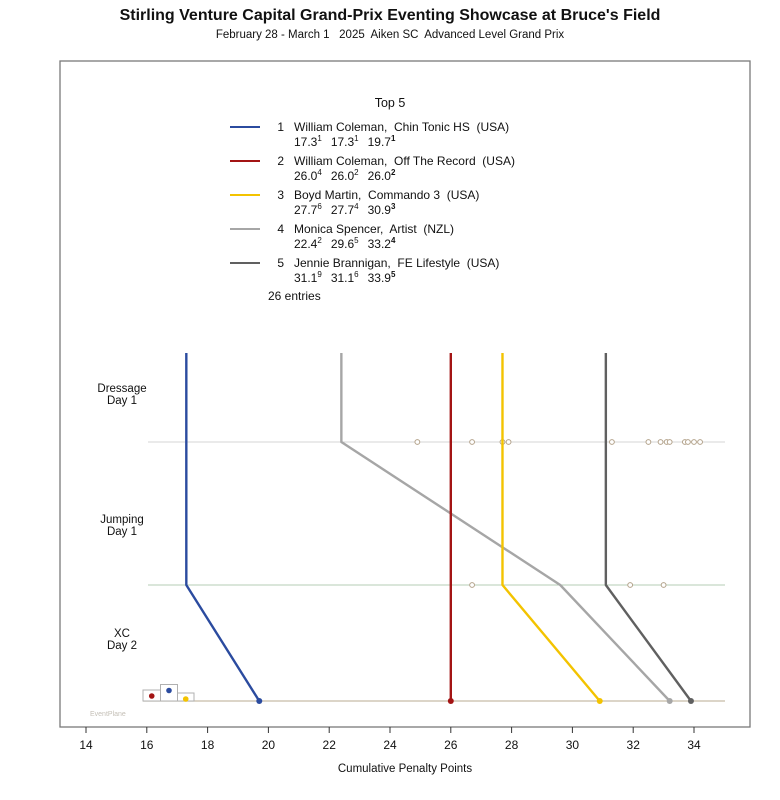 Image resolution: width=780 pixels, height=800 pixels. What do you see at coordinates (432, 279) in the screenshot?
I see `legend-rider-scores: 31.19 31.16 33.95` at bounding box center [432, 279].